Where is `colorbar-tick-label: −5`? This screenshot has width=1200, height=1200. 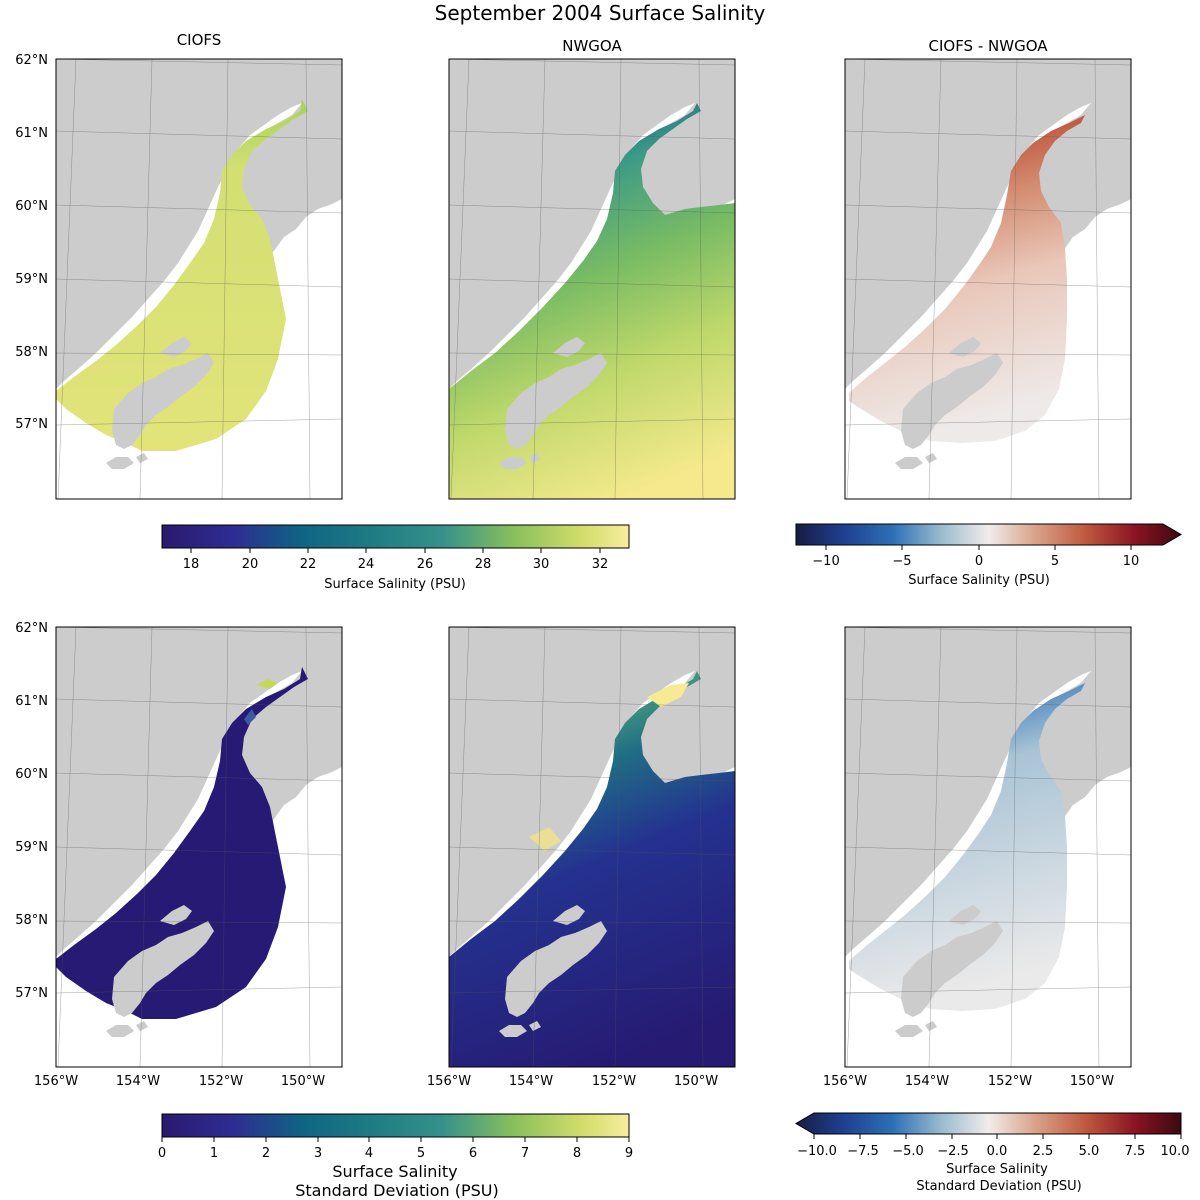
colorbar-tick-label: −5 is located at coordinates (901, 561).